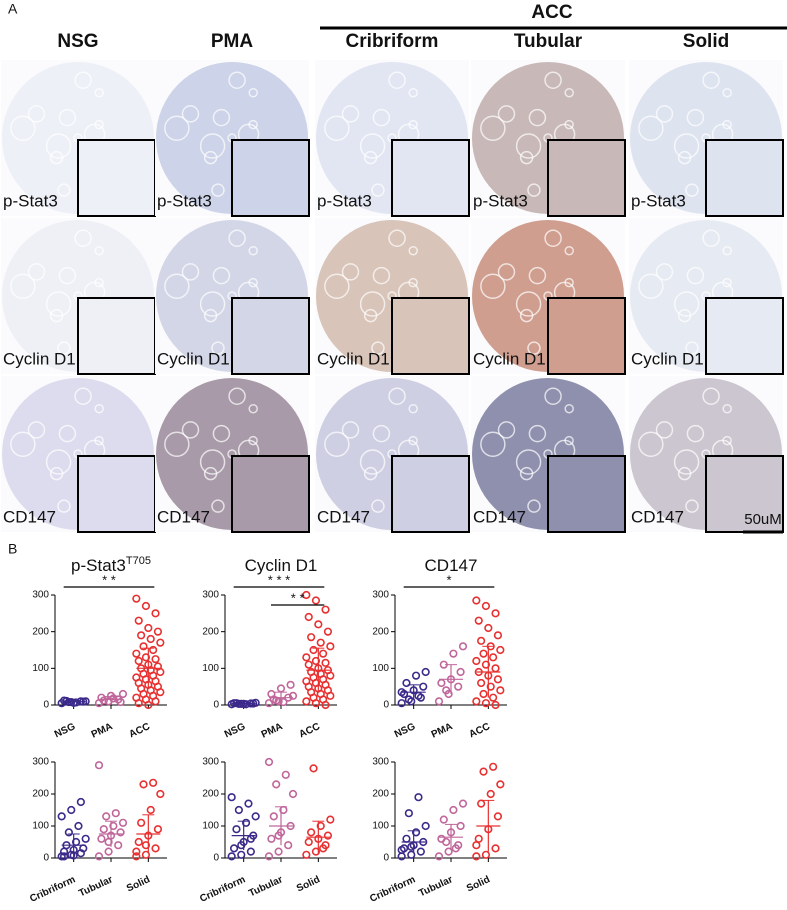  I want to click on panel-label: B, so click(12, 549).